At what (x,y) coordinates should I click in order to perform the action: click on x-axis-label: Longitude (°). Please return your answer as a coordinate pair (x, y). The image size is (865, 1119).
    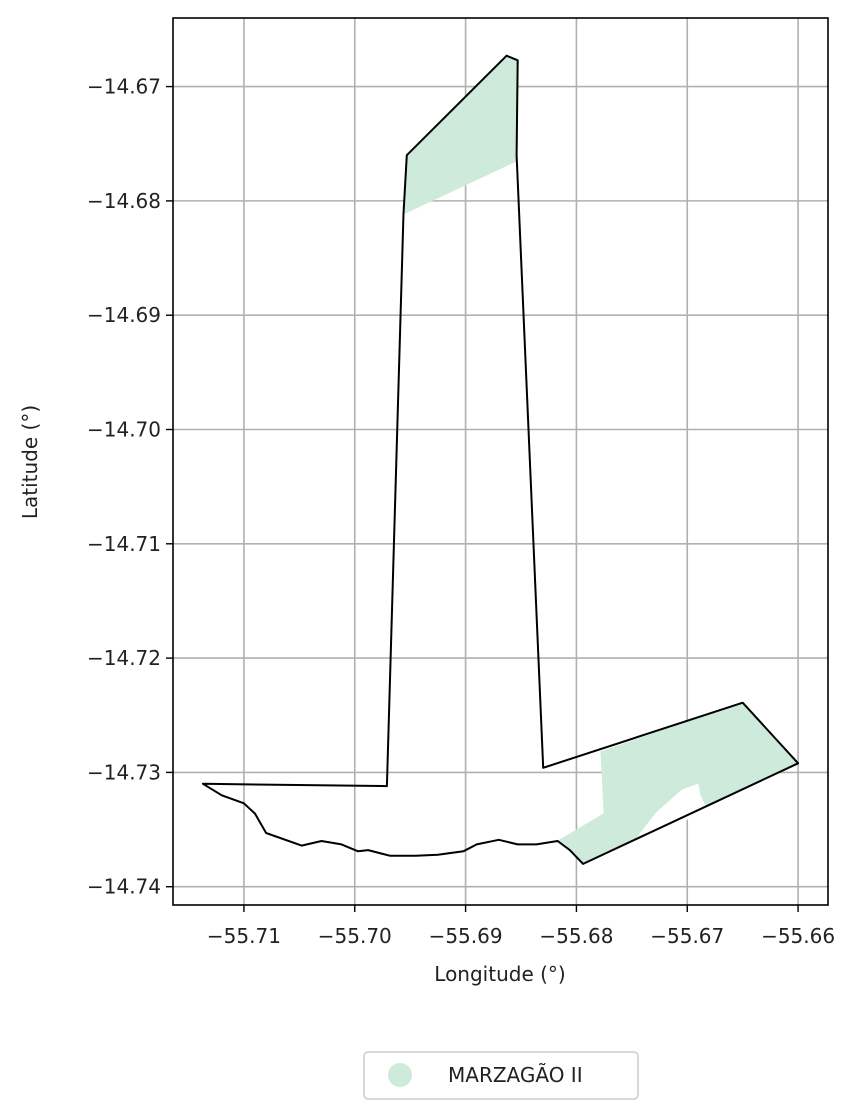
    Looking at the image, I should click on (499, 974).